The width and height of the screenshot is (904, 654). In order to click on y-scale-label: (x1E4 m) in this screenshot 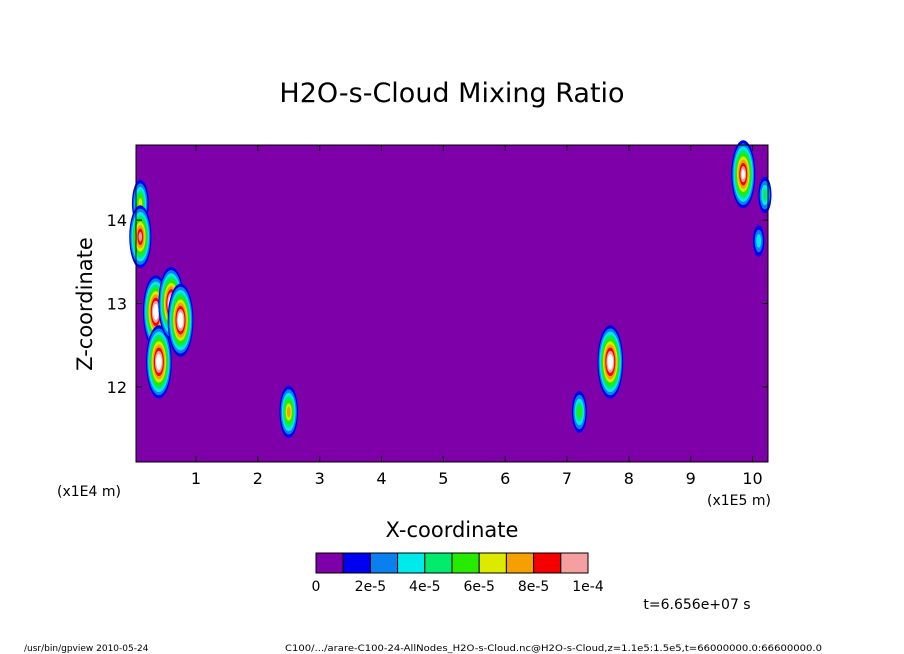, I will do `click(89, 492)`.